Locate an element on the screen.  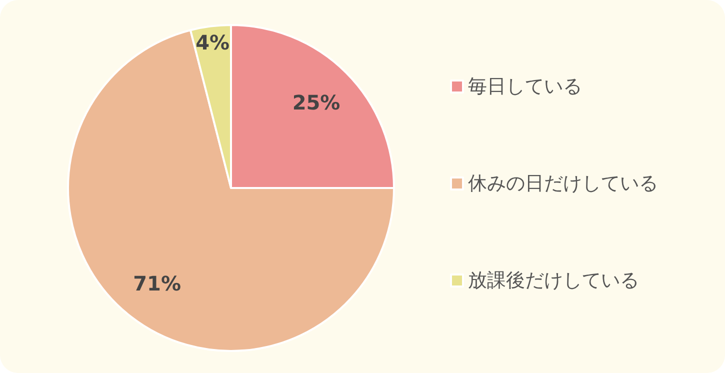
legend-label: 毎日している is located at coordinates (525, 87).